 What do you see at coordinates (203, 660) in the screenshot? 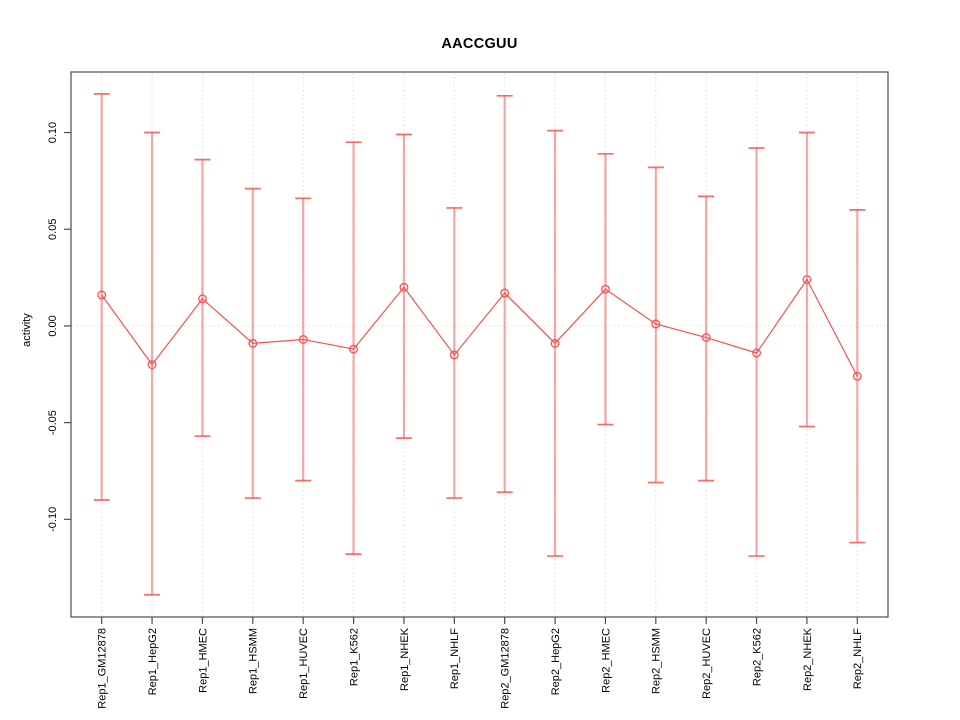
I see `x-category-label: Rep1_HMEC` at bounding box center [203, 660].